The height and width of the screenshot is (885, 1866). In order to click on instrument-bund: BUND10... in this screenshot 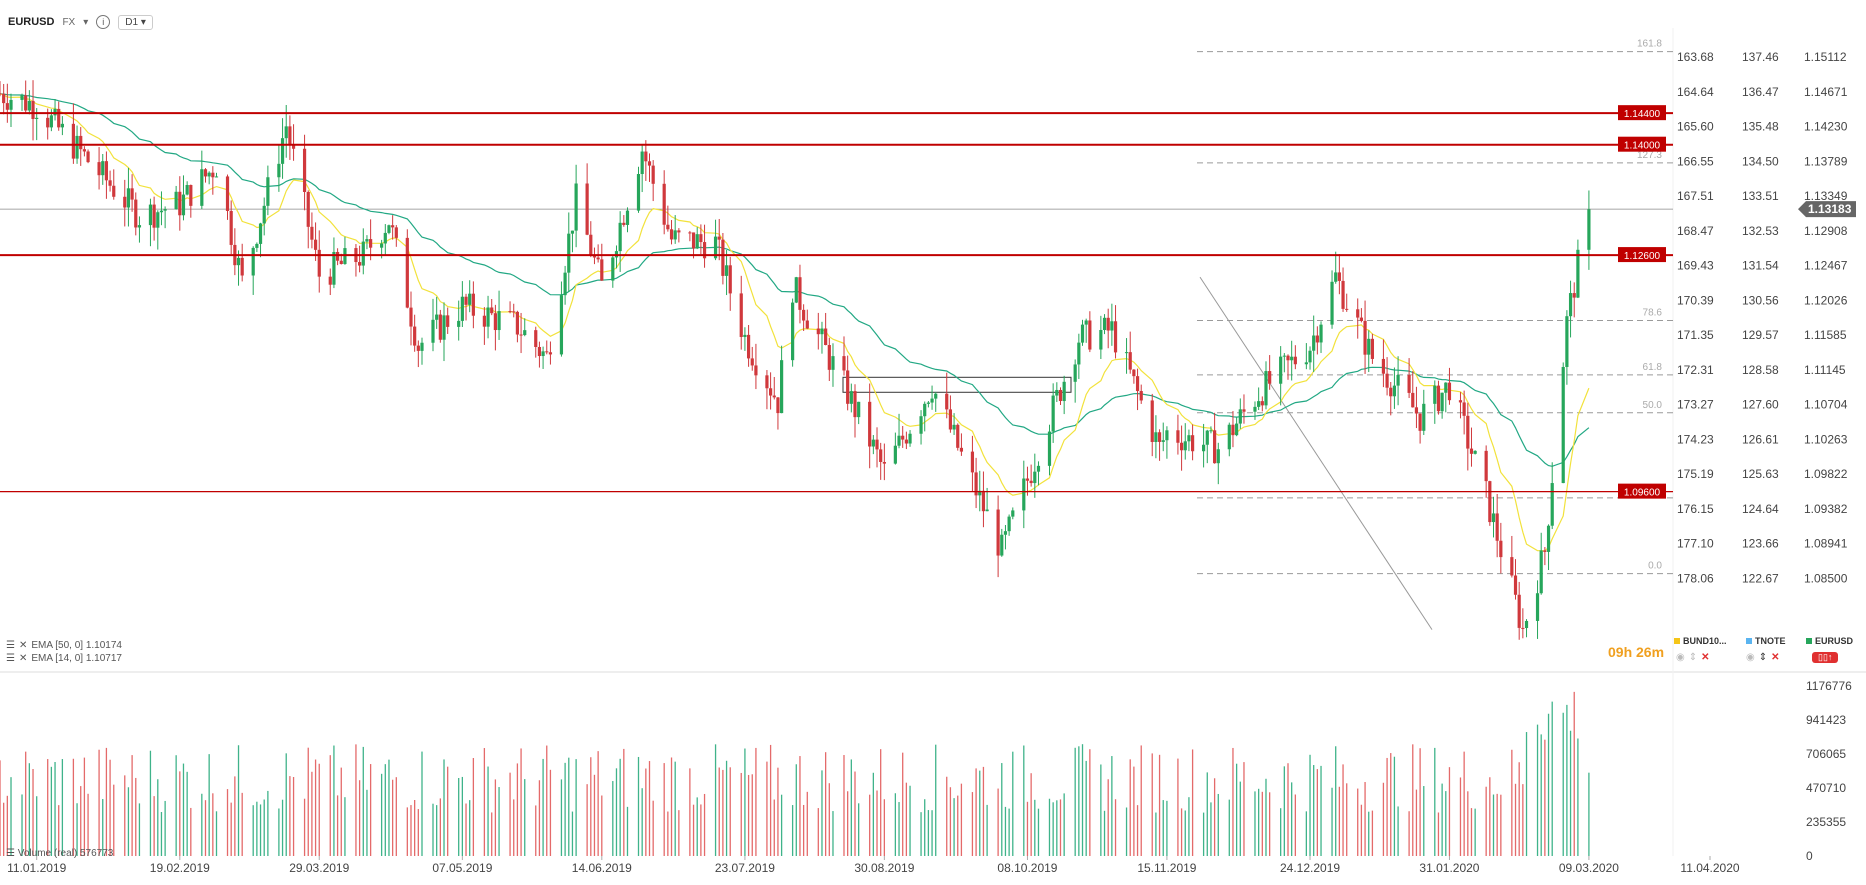, I will do `click(1700, 641)`.